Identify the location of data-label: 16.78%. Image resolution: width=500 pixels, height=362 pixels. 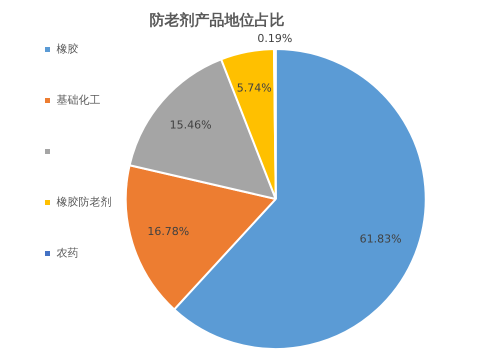
(168, 231).